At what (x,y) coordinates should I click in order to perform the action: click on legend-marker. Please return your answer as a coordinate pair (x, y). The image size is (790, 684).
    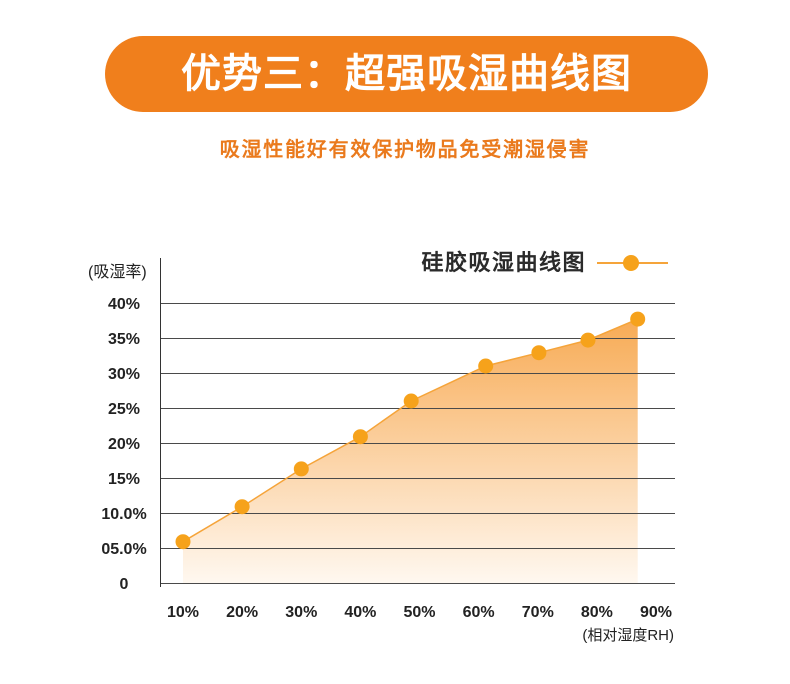
    Looking at the image, I should click on (632, 263).